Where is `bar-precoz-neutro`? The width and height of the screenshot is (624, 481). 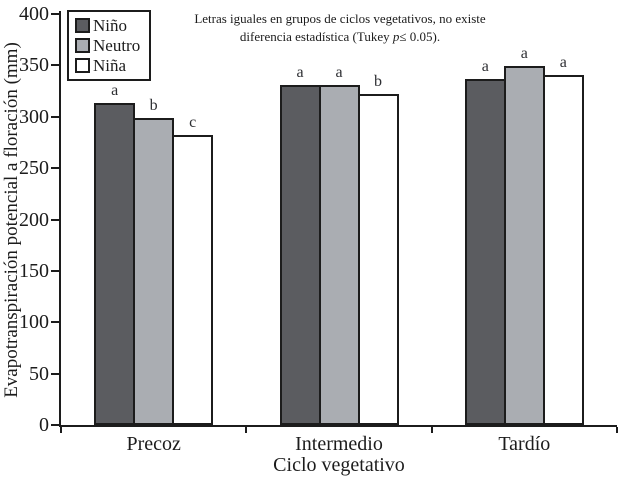
bar-precoz-neutro is located at coordinates (154, 271).